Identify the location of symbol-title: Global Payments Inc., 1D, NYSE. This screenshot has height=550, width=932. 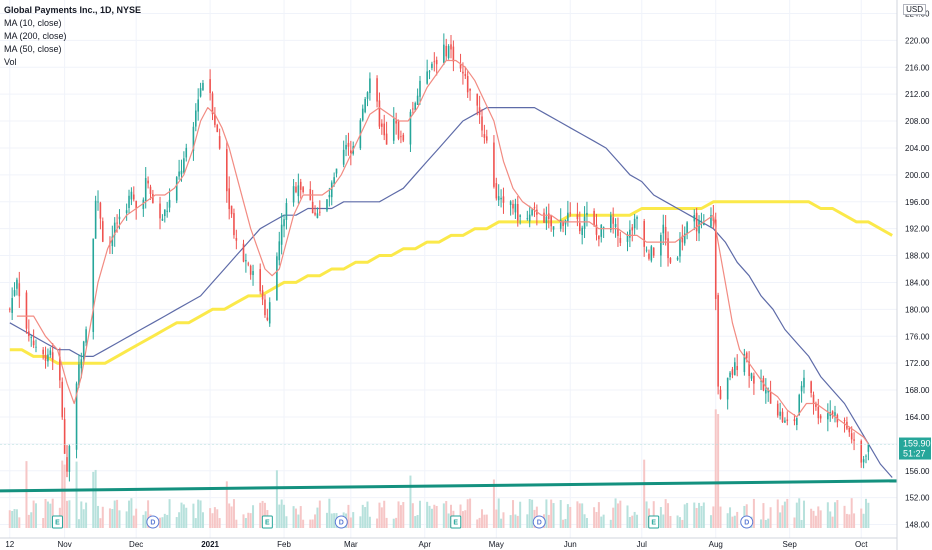
(73, 10).